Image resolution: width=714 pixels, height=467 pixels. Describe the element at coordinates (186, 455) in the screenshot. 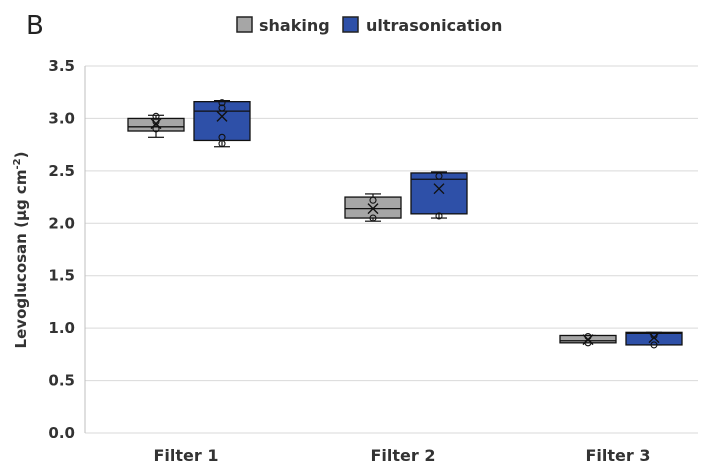

I see `x-tick-label: Filter 1` at that location.